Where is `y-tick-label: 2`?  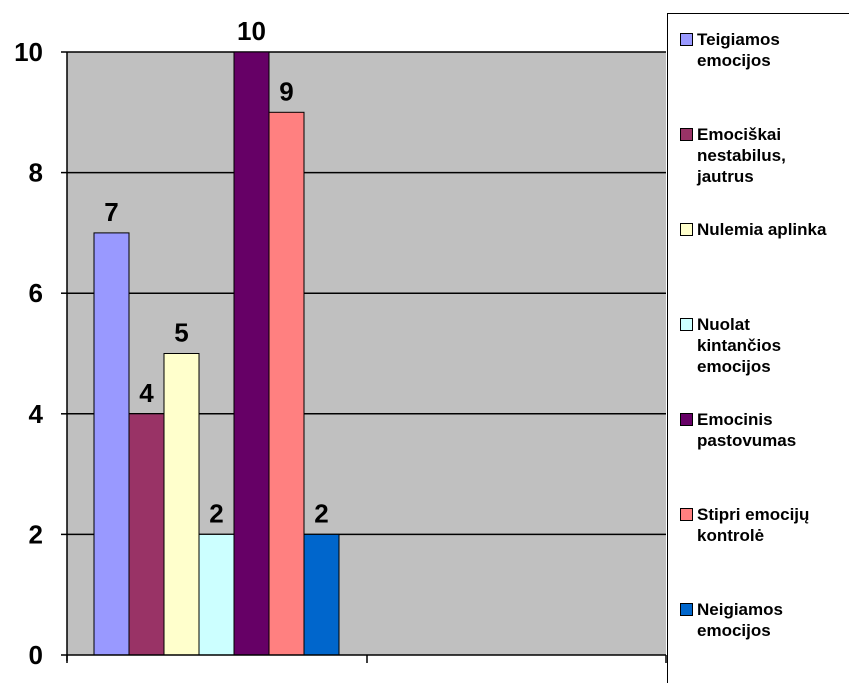 y-tick-label: 2 is located at coordinates (36, 534).